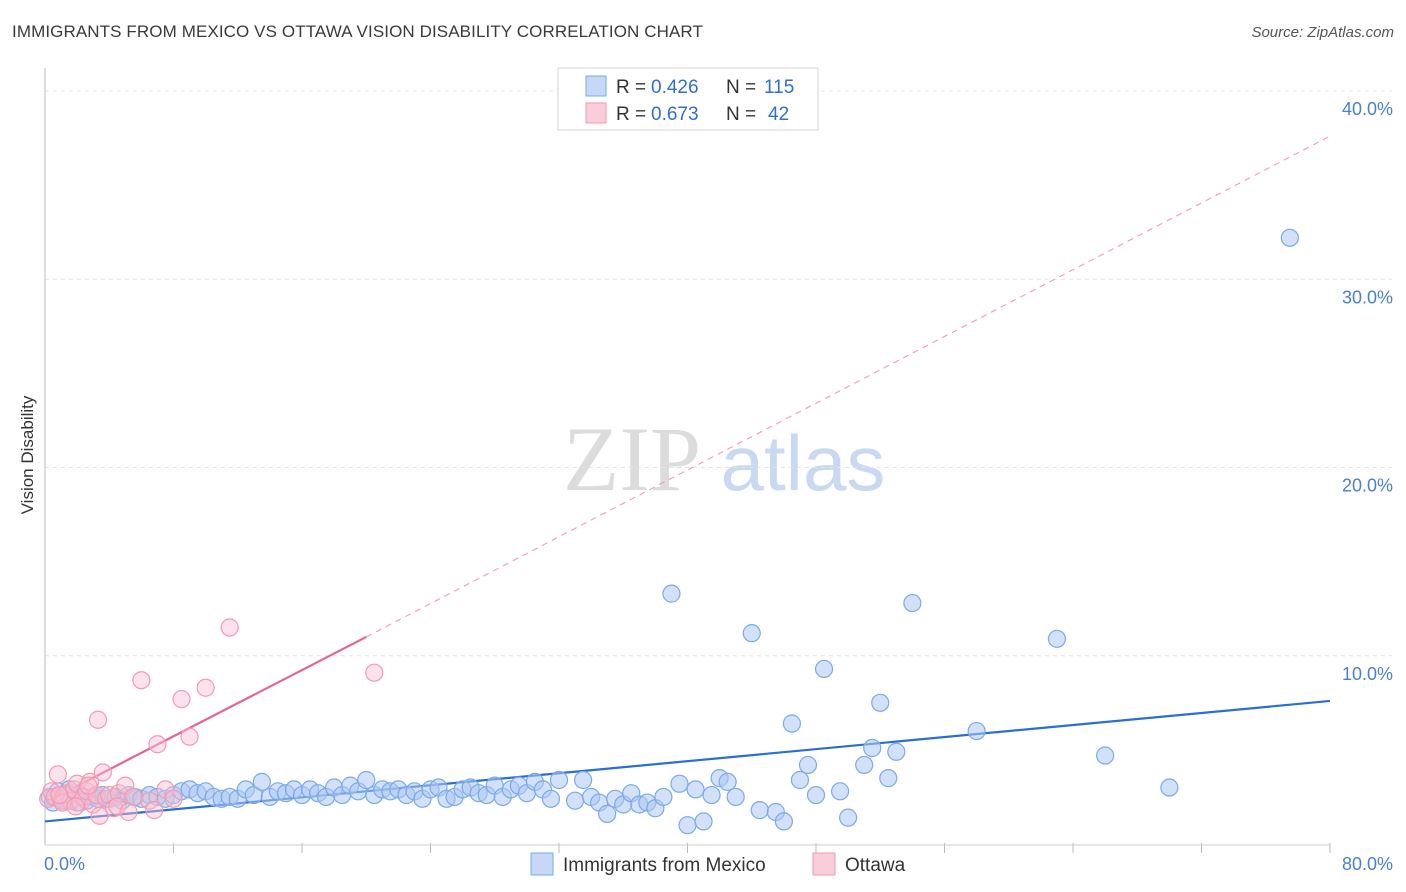 This screenshot has height=892, width=1406. I want to click on legend-n-label-1: N =, so click(741, 87).